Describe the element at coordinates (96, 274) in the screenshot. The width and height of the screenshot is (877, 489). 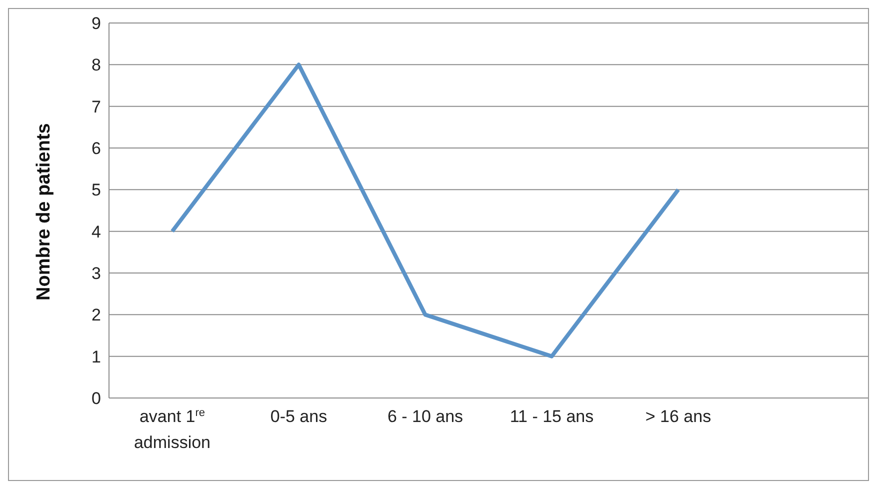
I see `y-tick-label: 3` at that location.